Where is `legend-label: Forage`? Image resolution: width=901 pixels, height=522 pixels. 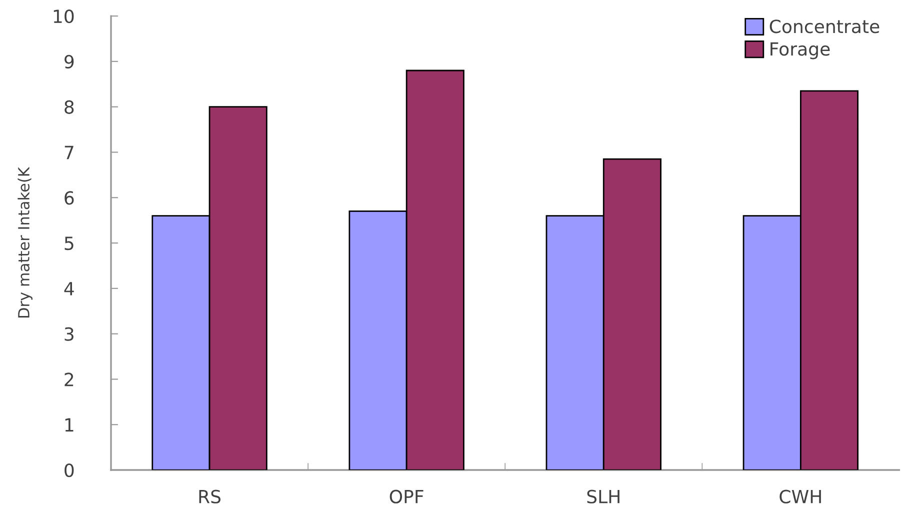
legend-label: Forage is located at coordinates (800, 51).